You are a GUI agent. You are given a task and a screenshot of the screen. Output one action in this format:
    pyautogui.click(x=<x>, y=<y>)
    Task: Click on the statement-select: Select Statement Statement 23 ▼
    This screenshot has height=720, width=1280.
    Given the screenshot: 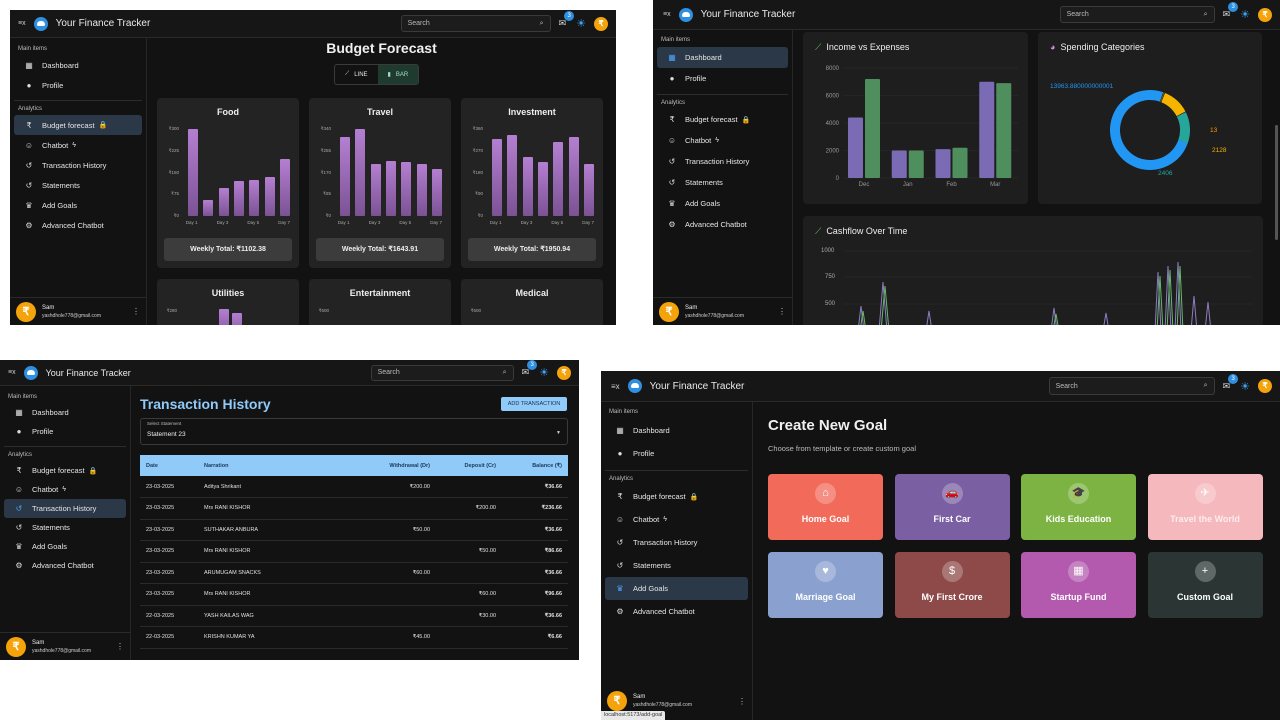 What is the action you would take?
    pyautogui.click(x=354, y=431)
    